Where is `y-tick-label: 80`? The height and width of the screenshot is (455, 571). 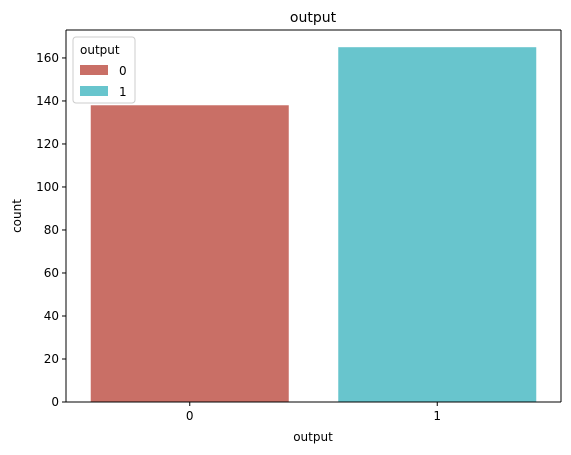
y-tick-label: 80 is located at coordinates (51, 230).